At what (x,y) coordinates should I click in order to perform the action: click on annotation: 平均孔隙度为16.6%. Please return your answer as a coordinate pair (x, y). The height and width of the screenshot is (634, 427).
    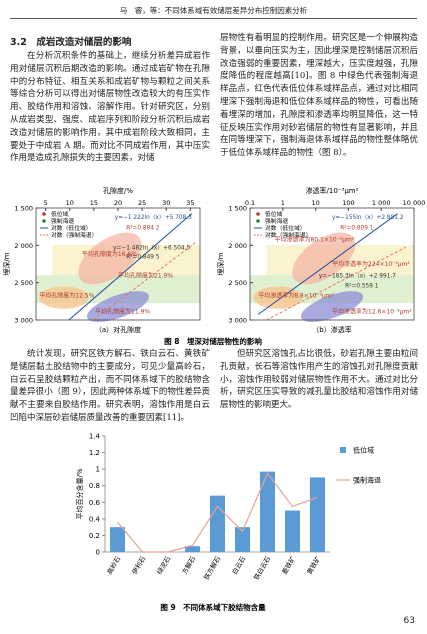
    Looking at the image, I should click on (109, 254).